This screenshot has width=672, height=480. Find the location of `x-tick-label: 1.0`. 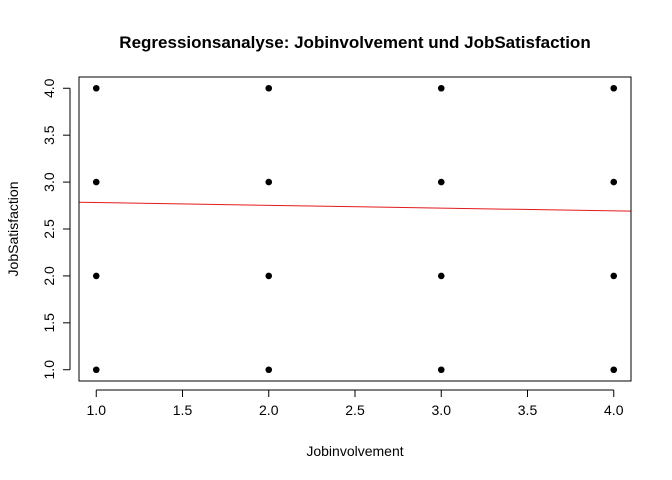

x-tick-label: 1.0 is located at coordinates (97, 410).